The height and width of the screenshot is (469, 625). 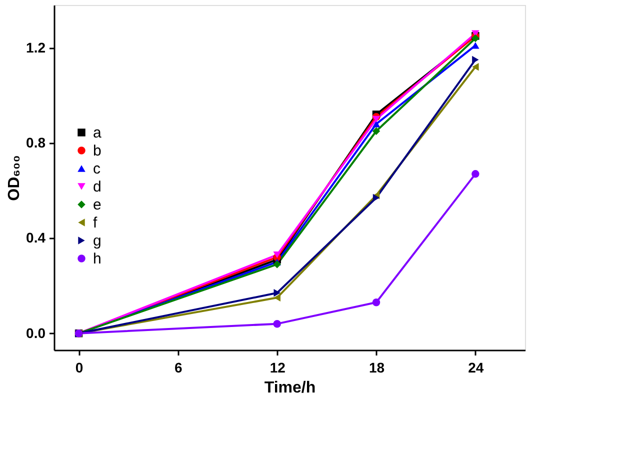 What do you see at coordinates (79, 368) in the screenshot?
I see `x-tick-label: 0` at bounding box center [79, 368].